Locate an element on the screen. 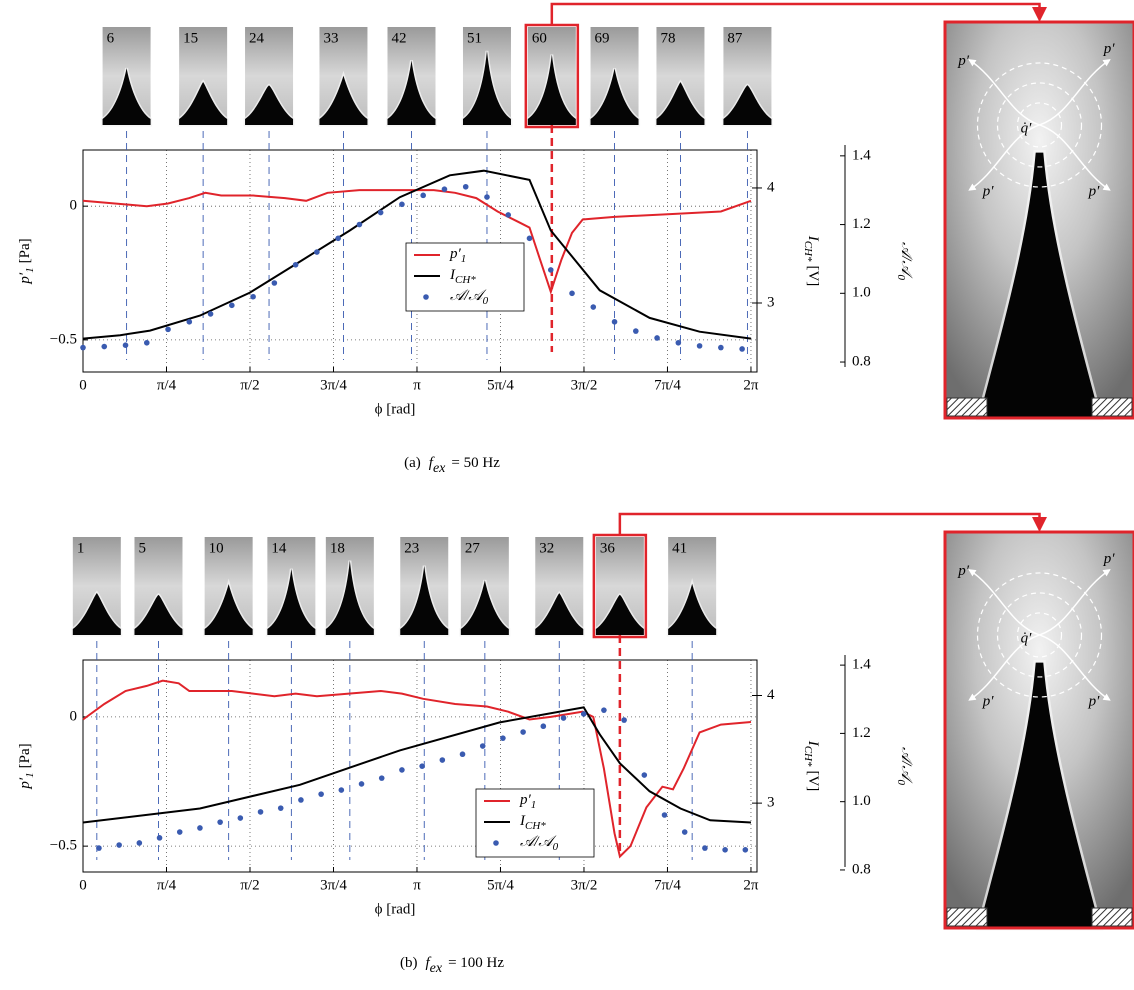 The height and width of the screenshot is (990, 1134). frame-thumbnail: 69 is located at coordinates (615, 77).